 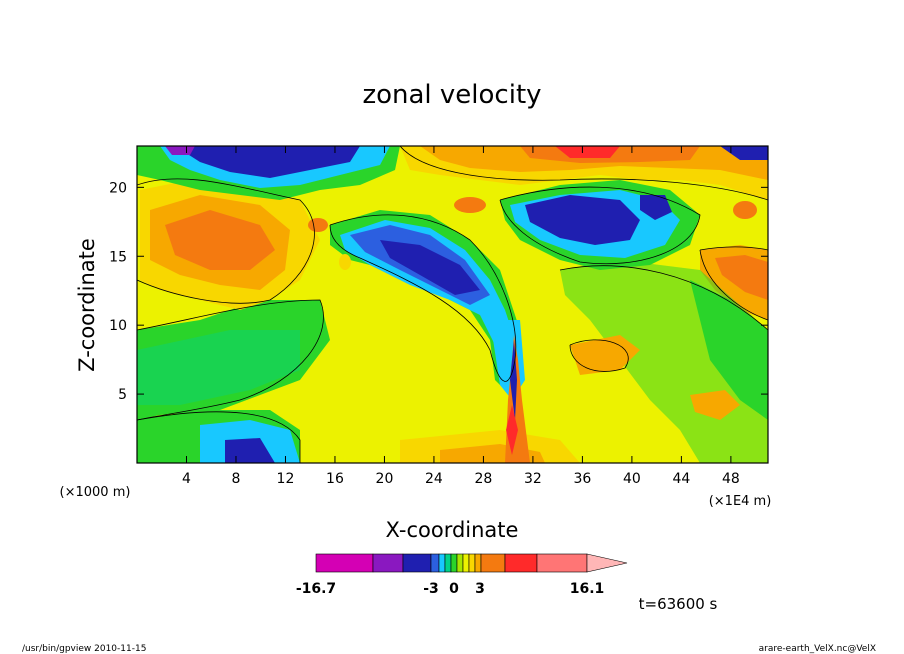 What do you see at coordinates (385, 479) in the screenshot?
I see `x-tick-label: 20` at bounding box center [385, 479].